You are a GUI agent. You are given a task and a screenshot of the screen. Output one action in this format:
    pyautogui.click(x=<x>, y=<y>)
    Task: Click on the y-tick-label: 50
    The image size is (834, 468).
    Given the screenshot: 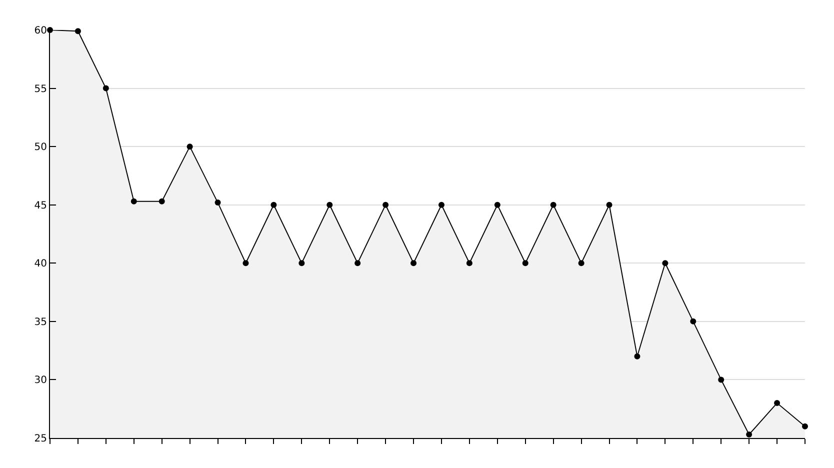 What is the action you would take?
    pyautogui.click(x=40, y=148)
    